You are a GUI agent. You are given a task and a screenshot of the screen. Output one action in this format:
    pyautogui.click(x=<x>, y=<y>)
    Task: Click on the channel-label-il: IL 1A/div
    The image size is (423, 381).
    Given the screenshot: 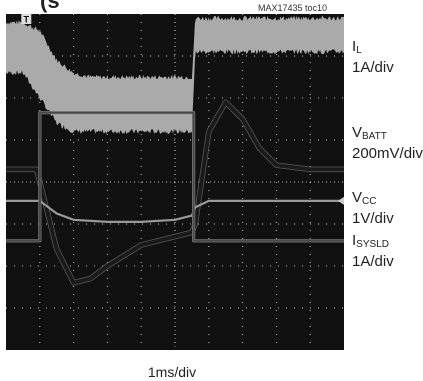 What is the action you would take?
    pyautogui.click(x=373, y=57)
    